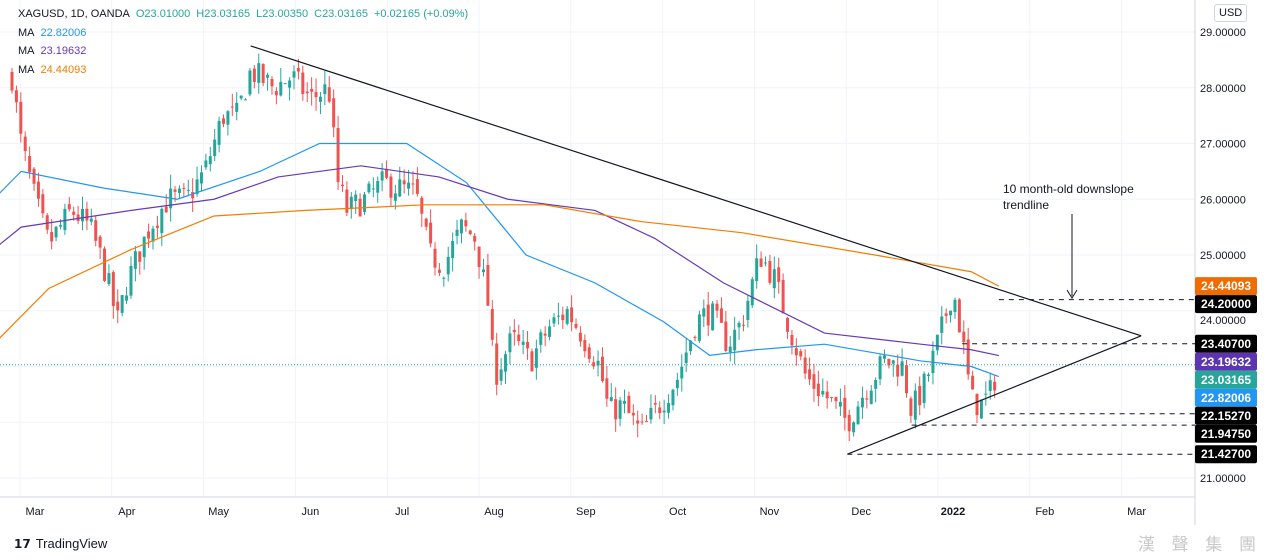 The image size is (1274, 560). What do you see at coordinates (246, 70) in the screenshot?
I see `ma-legend-3: MA 24.44093` at bounding box center [246, 70].